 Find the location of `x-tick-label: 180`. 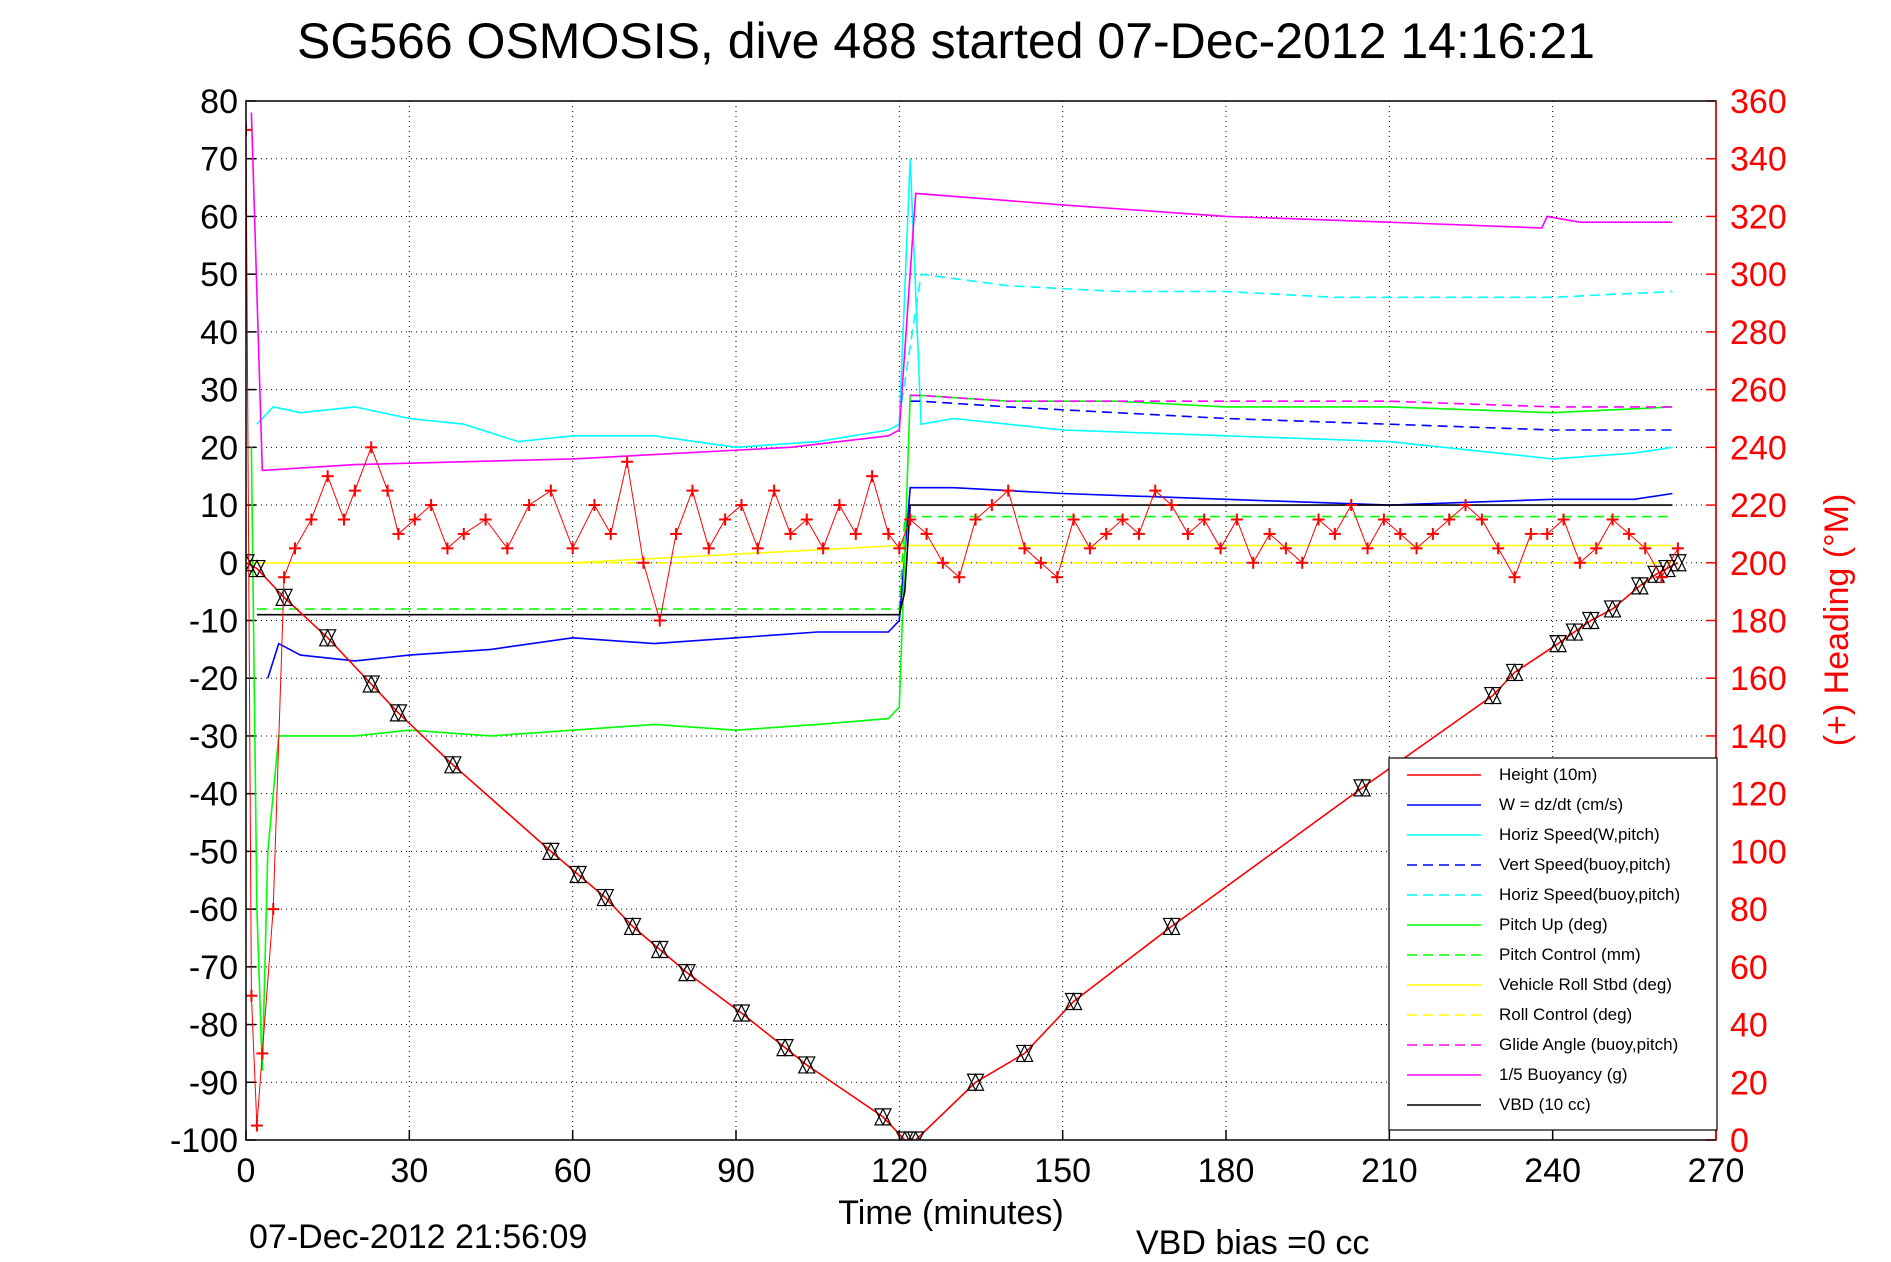

x-tick-label: 180 is located at coordinates (1226, 1171).